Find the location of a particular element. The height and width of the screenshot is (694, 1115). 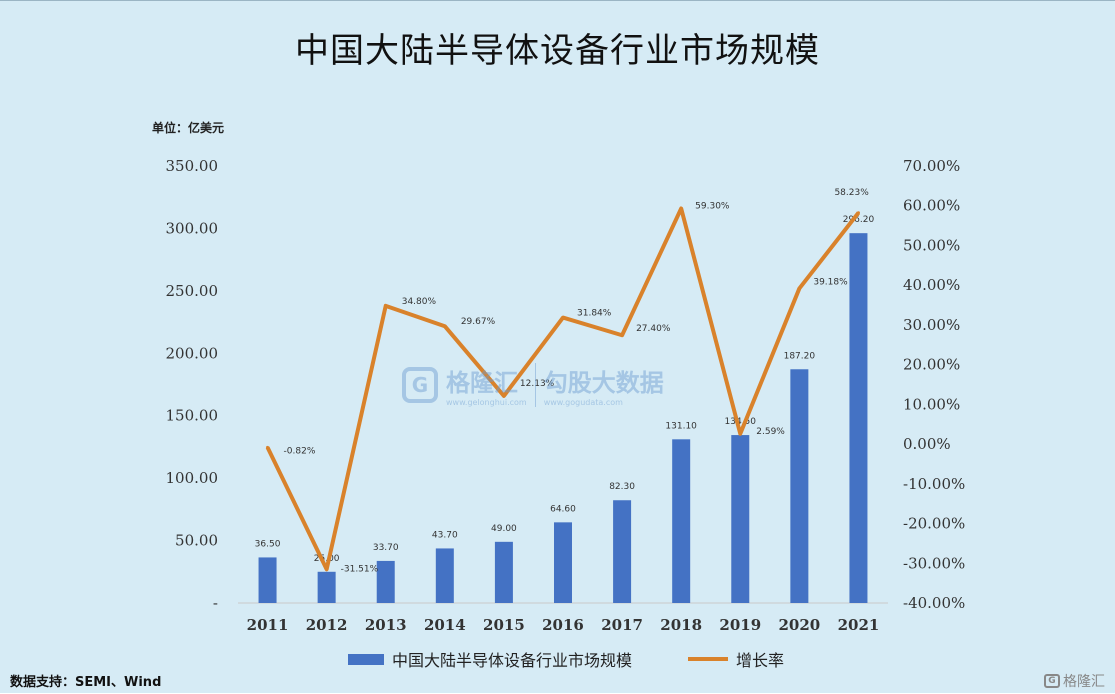

source-note: 数据支持：SEMI、Wind is located at coordinates (86, 682).